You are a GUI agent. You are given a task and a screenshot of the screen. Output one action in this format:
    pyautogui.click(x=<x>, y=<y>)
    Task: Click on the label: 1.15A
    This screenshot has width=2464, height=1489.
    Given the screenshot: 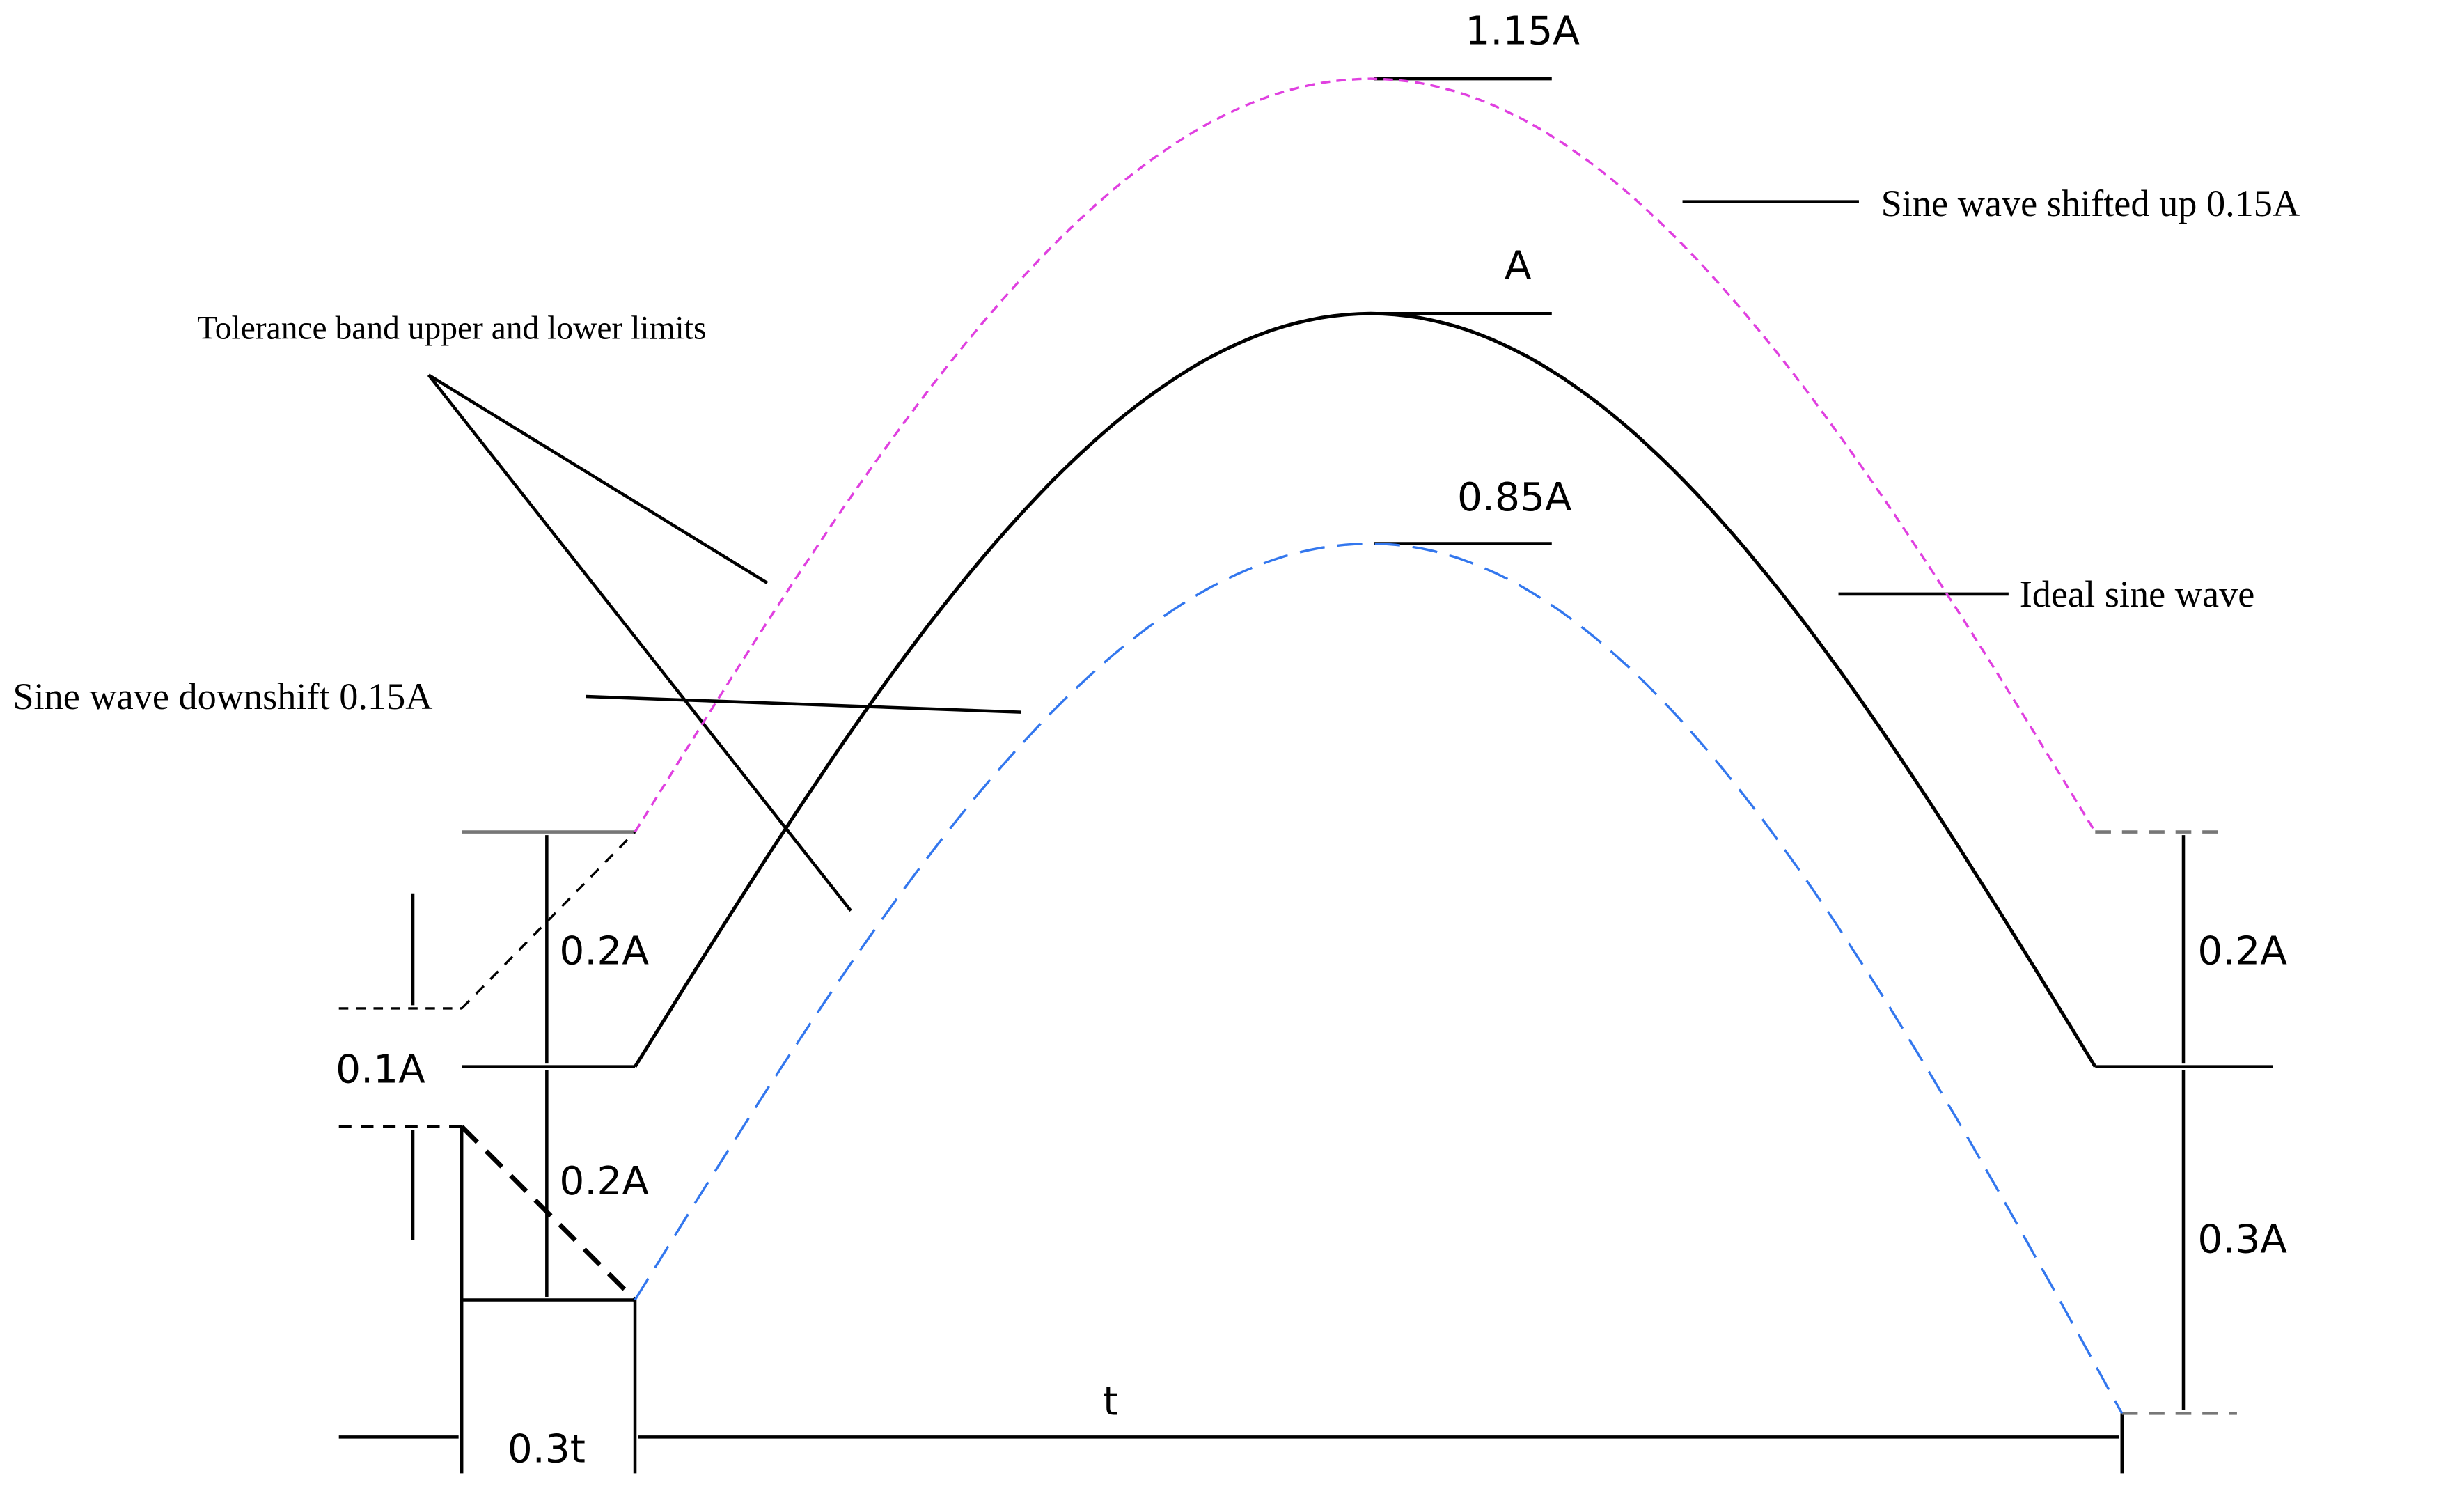 What is the action you would take?
    pyautogui.click(x=1522, y=31)
    